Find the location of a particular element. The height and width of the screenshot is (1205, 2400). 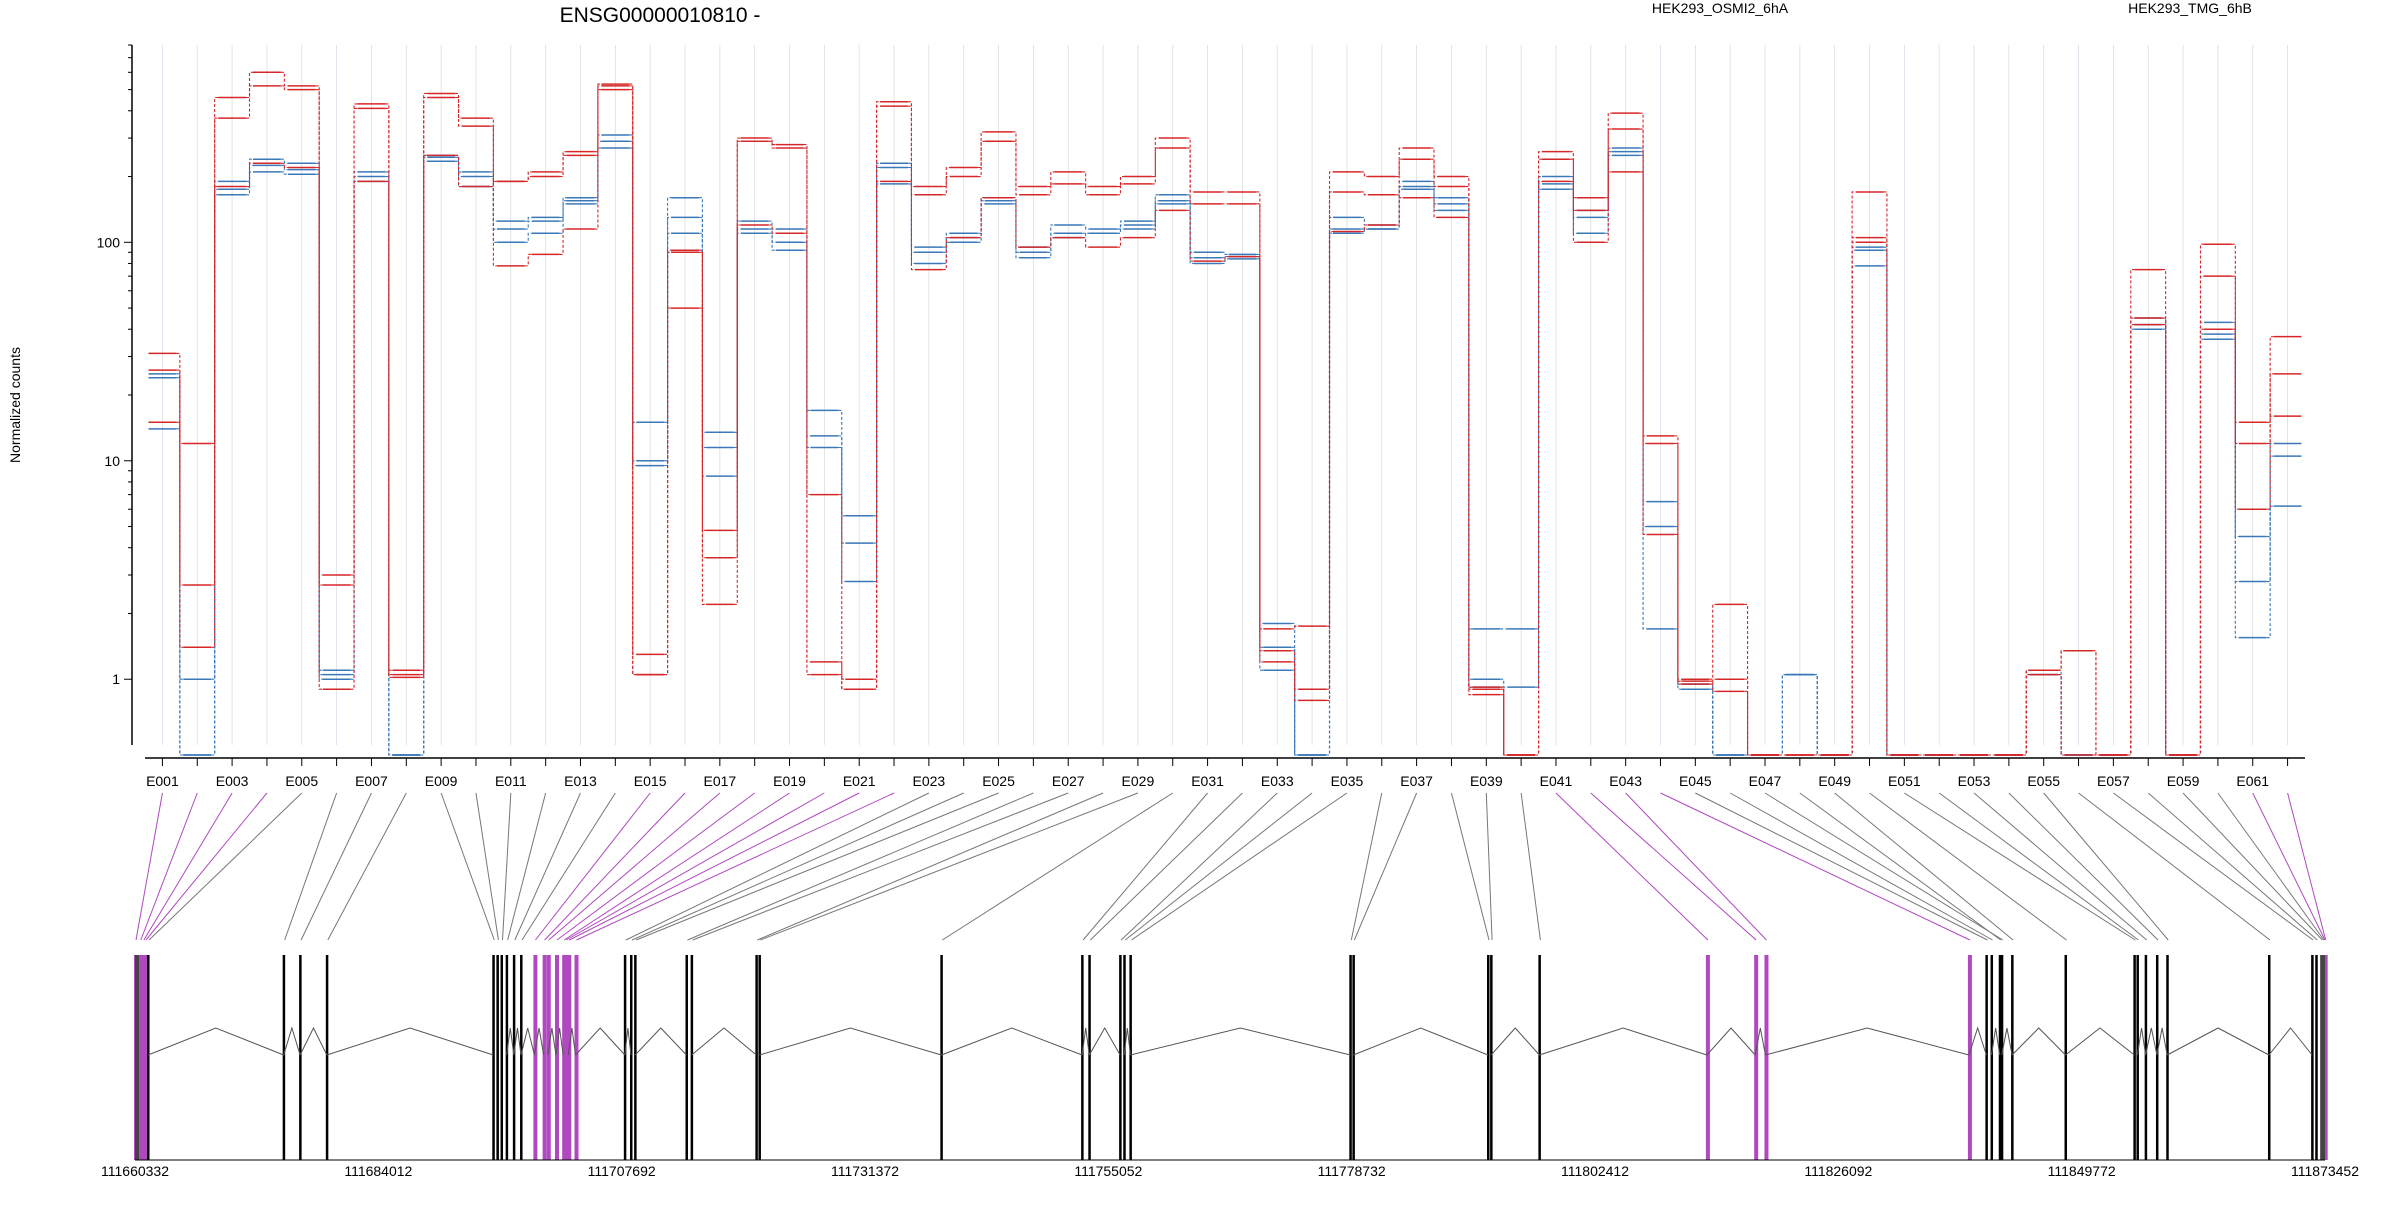

genomic-tick-label: 111755052 is located at coordinates (1108, 1171).